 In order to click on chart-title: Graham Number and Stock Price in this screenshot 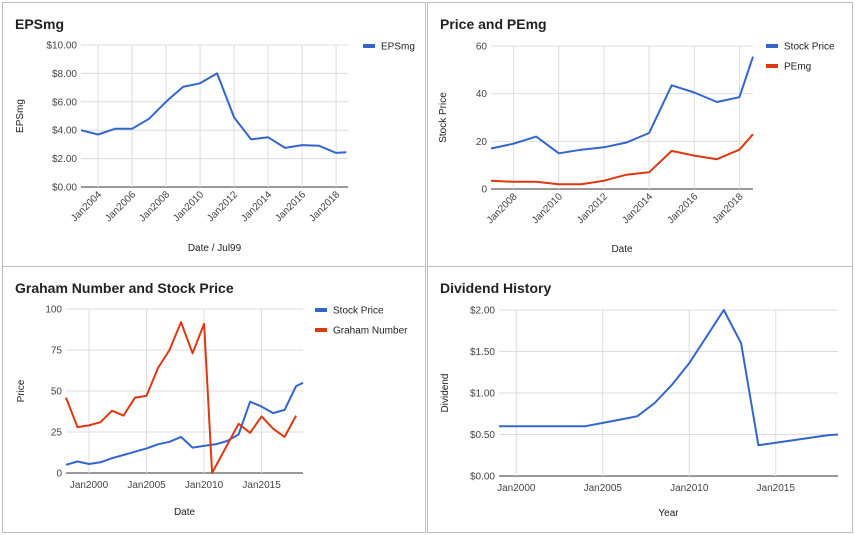, I will do `click(124, 288)`.